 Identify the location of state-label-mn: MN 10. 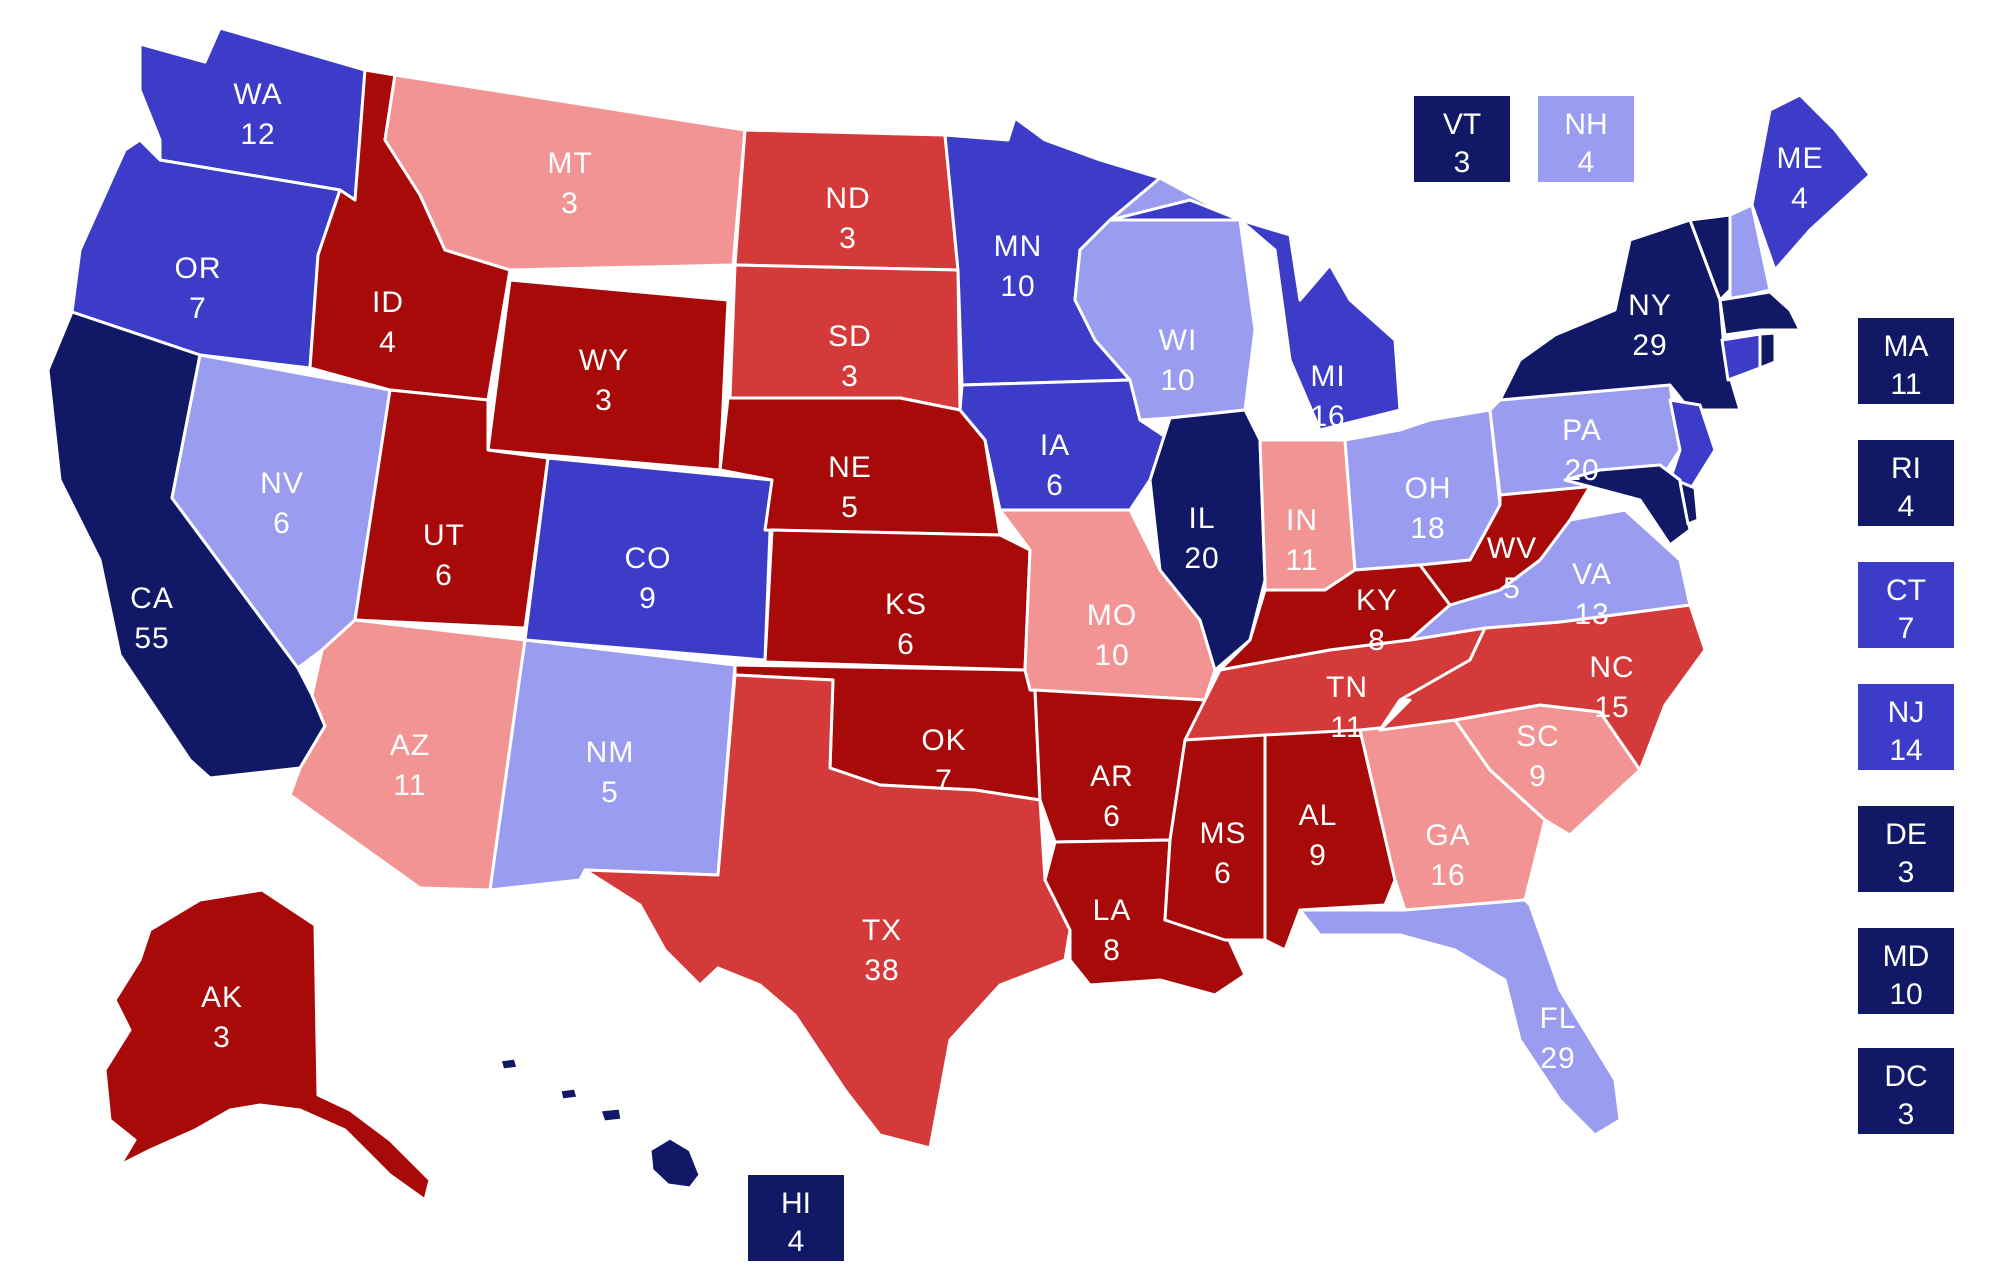
(1018, 266).